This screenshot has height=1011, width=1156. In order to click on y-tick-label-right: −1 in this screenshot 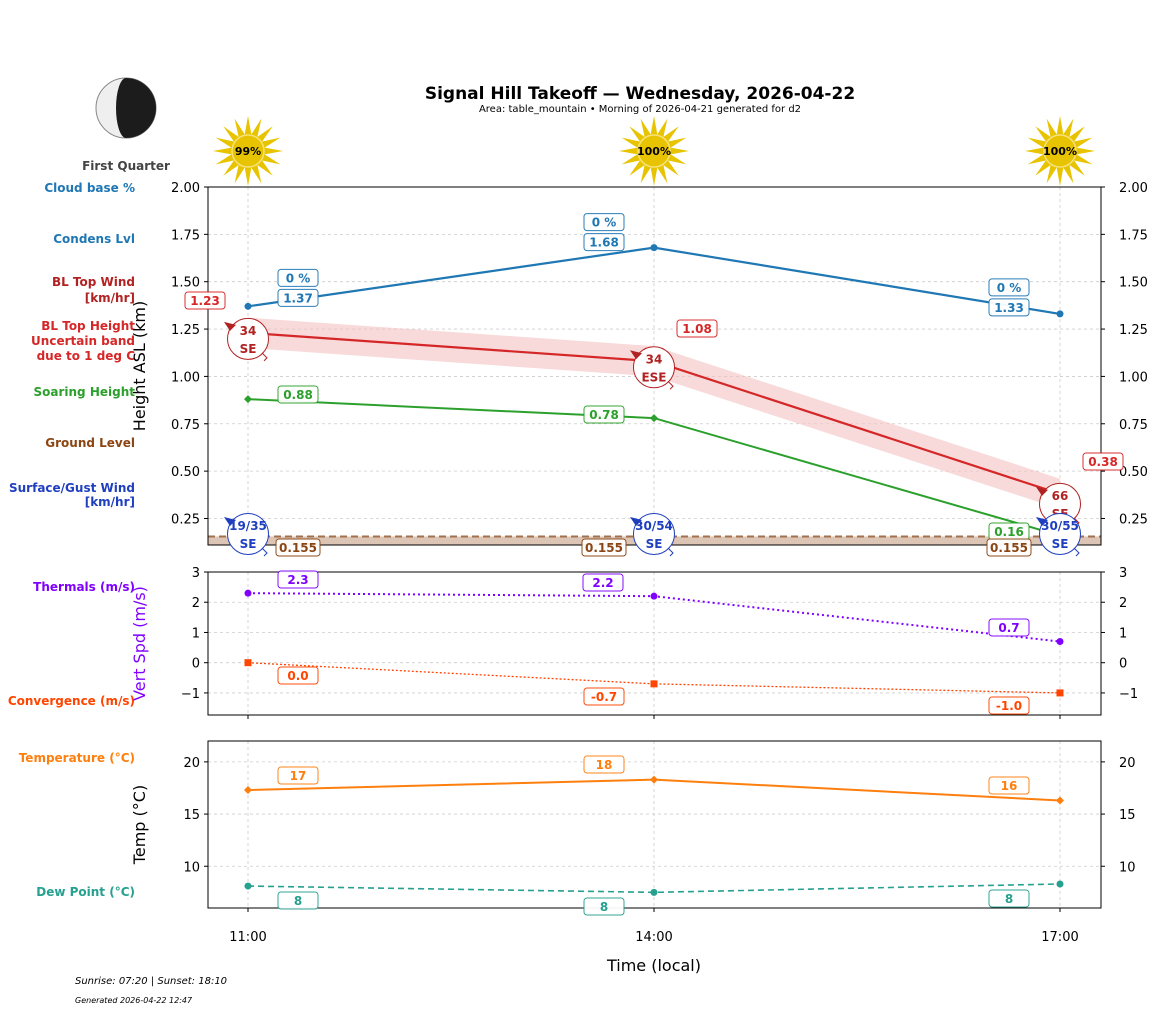, I will do `click(1128, 694)`.